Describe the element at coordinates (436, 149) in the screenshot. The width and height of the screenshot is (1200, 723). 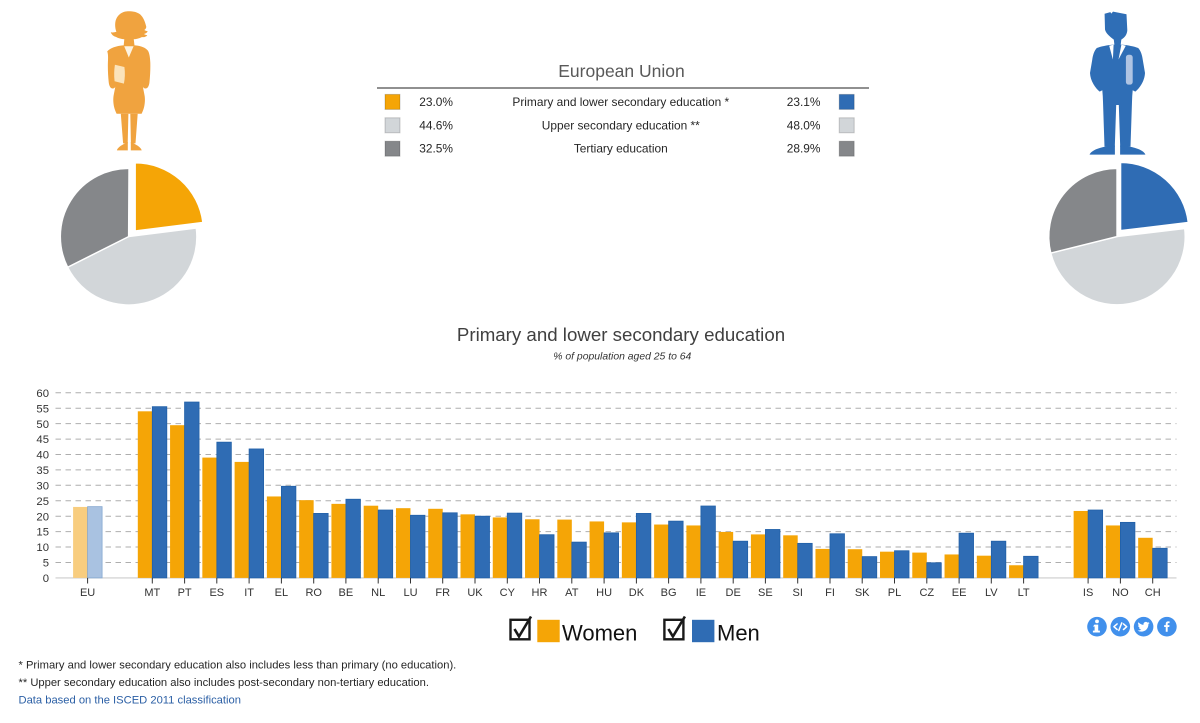
I see `svg-text: 32.5%` at that location.